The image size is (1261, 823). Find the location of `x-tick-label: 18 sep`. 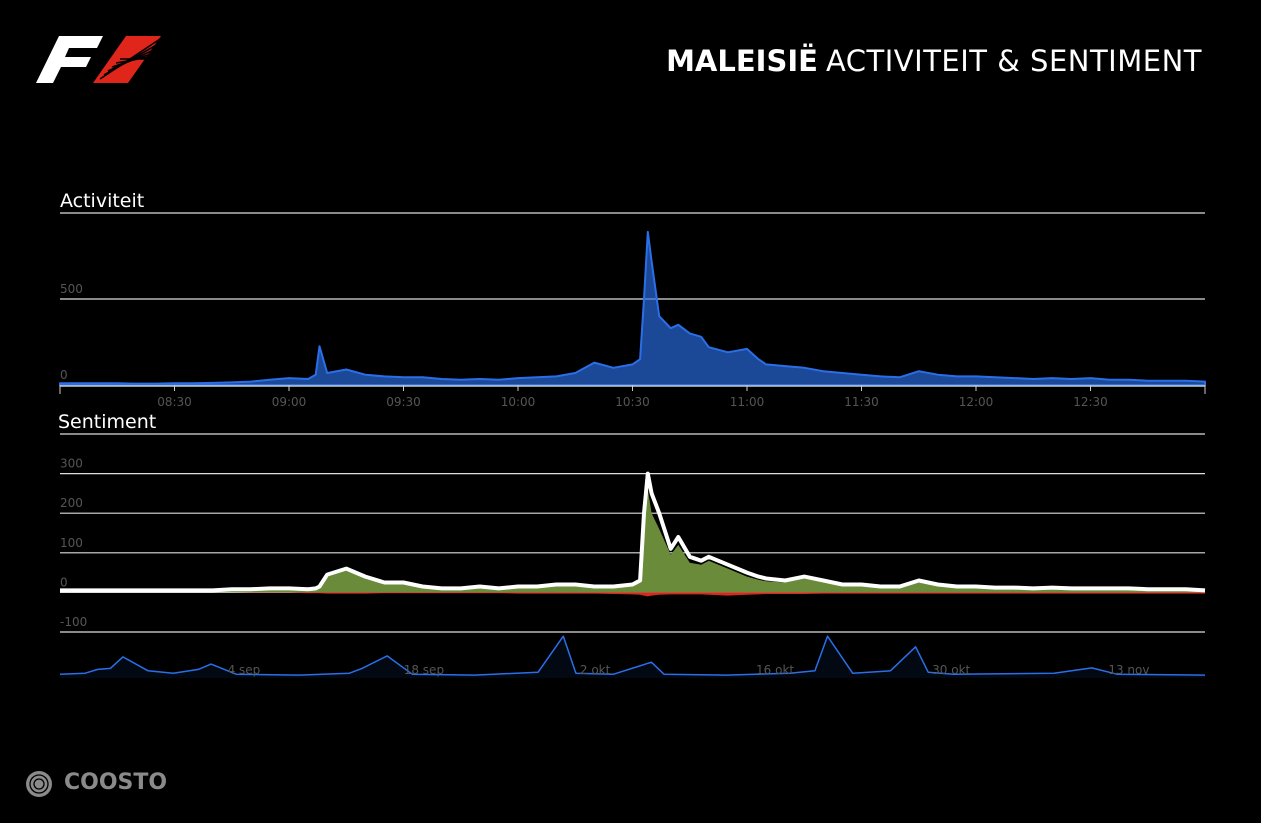

x-tick-label: 18 sep is located at coordinates (424, 670).